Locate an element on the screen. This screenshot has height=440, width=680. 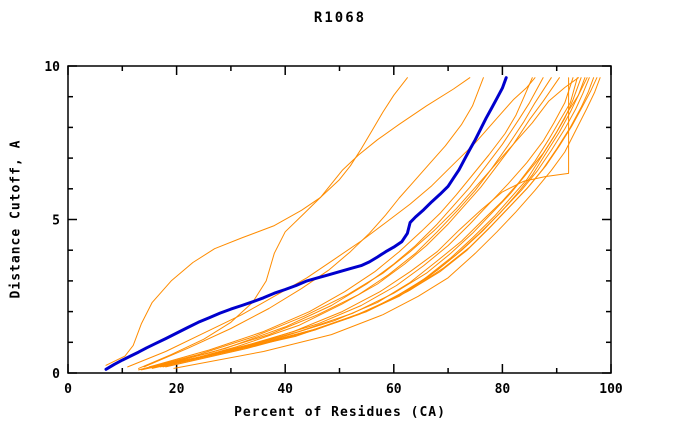
x-axis-label: Percent of Residues (CA) is located at coordinates (340, 412).